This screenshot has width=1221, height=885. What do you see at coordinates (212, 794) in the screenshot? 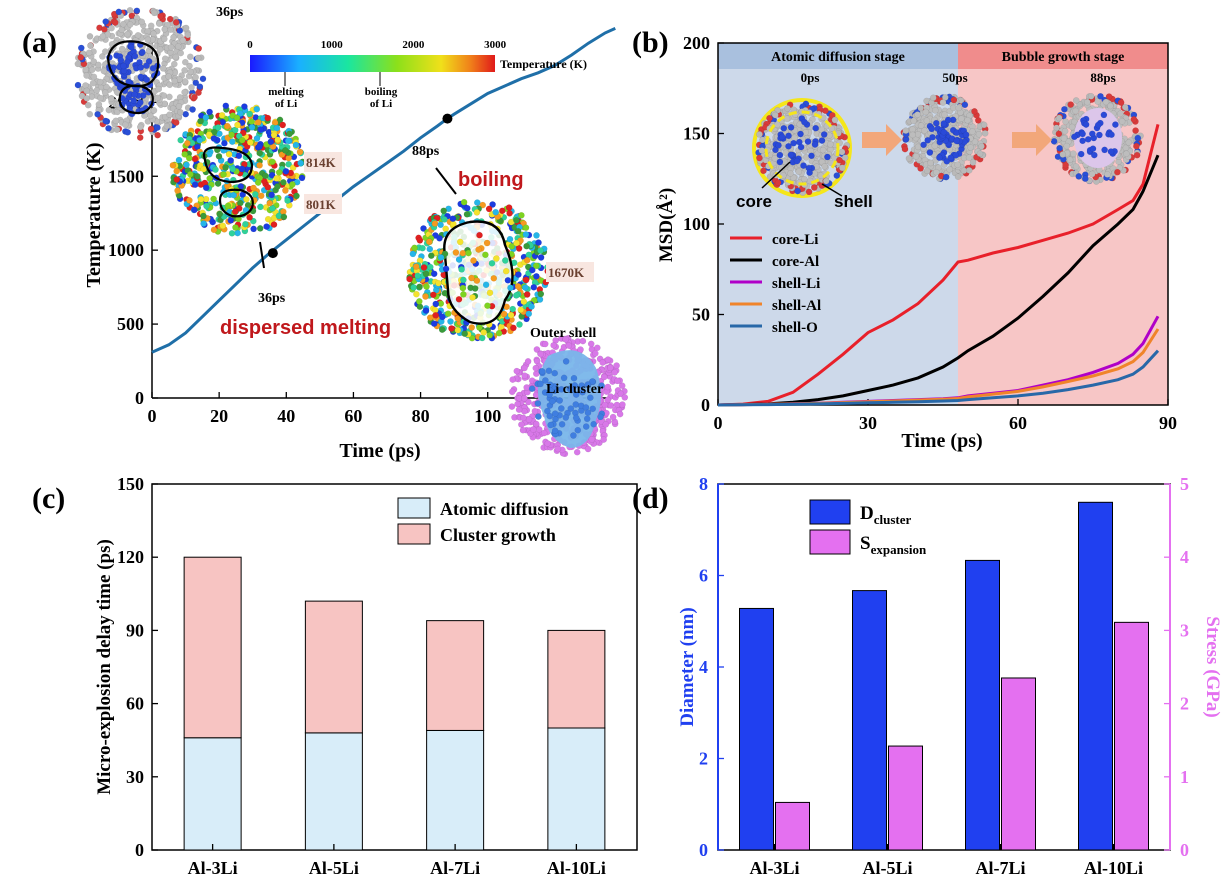
I see `bar-atomic-diffusion` at bounding box center [212, 794].